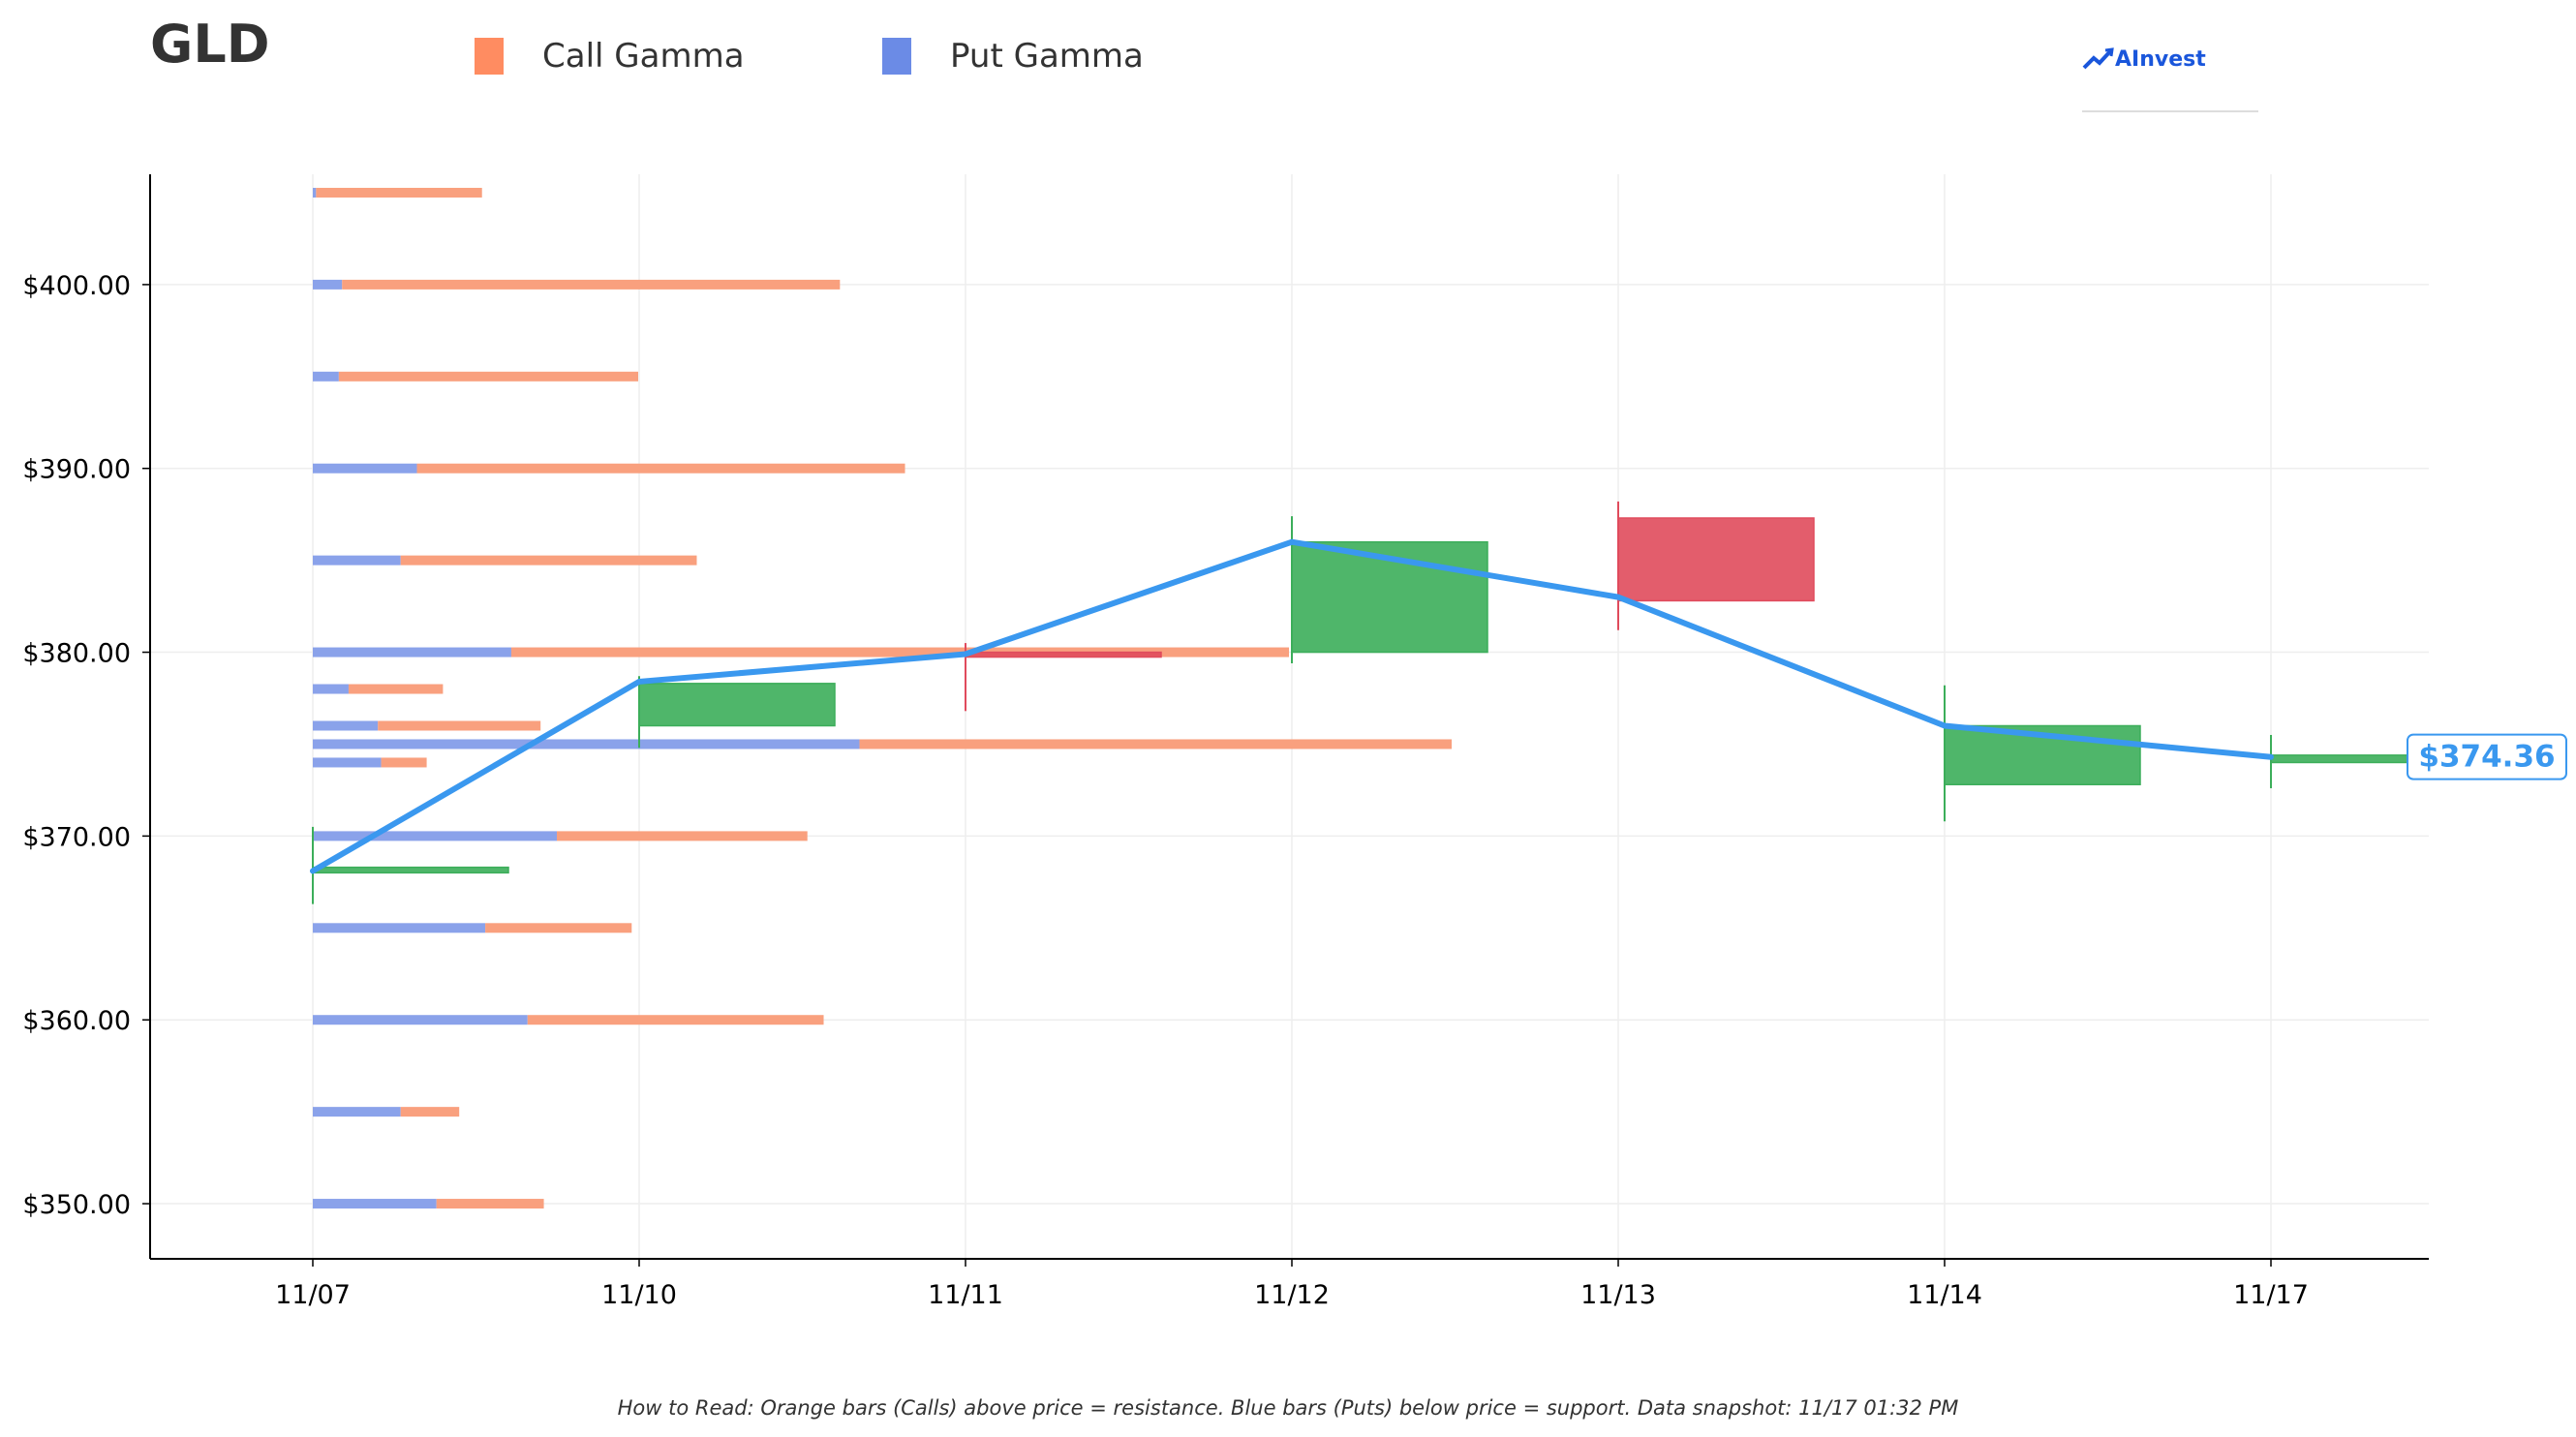  What do you see at coordinates (210, 45) in the screenshot?
I see `ticker-title: GLD` at bounding box center [210, 45].